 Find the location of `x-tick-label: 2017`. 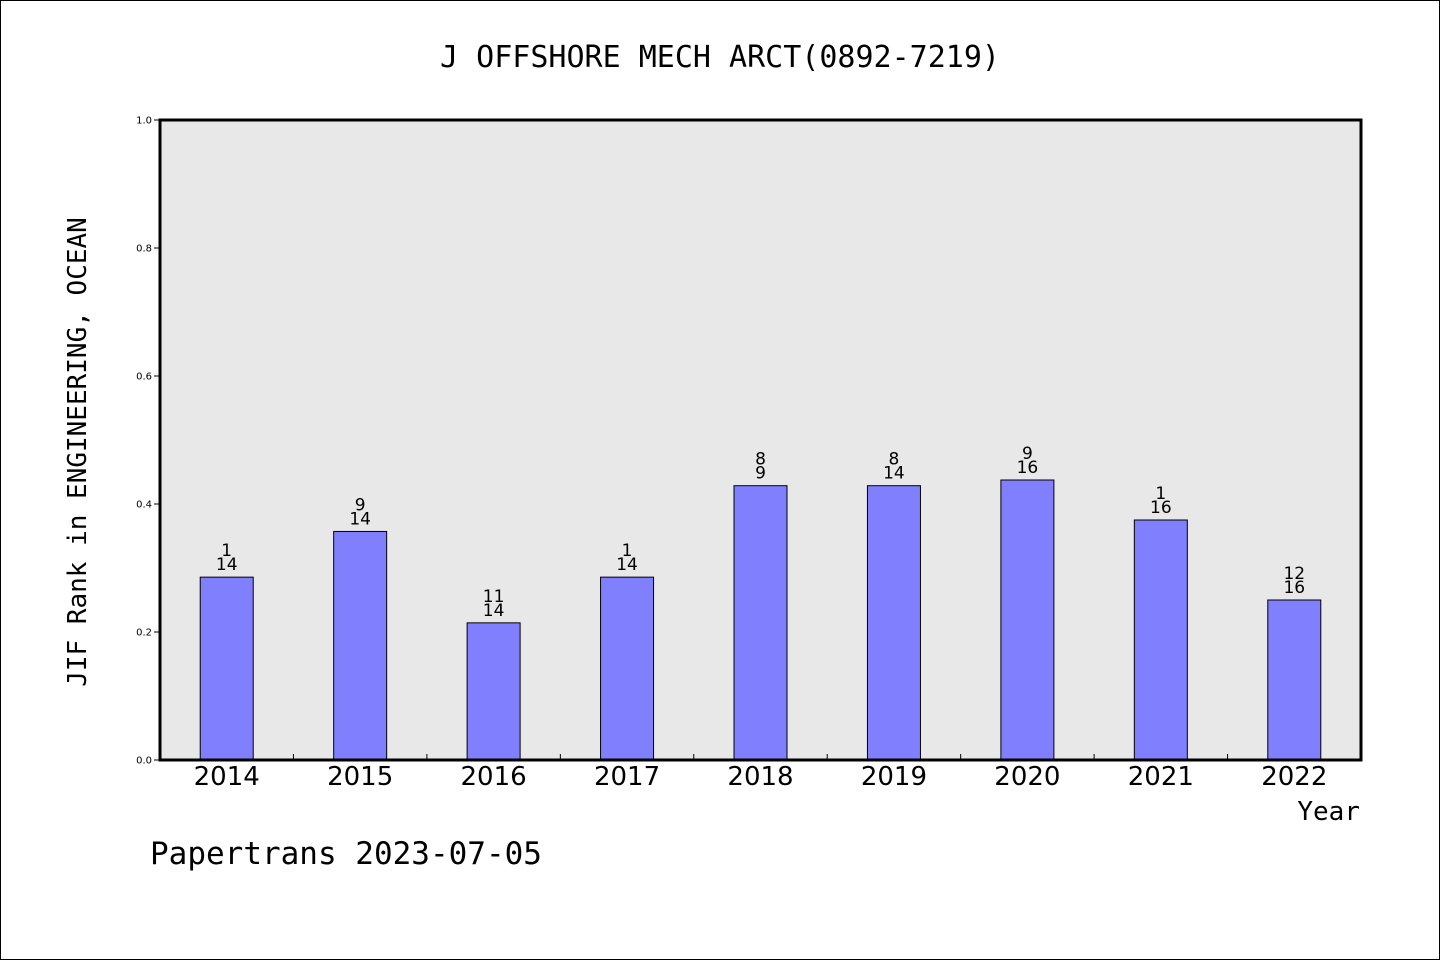

x-tick-label: 2017 is located at coordinates (627, 777).